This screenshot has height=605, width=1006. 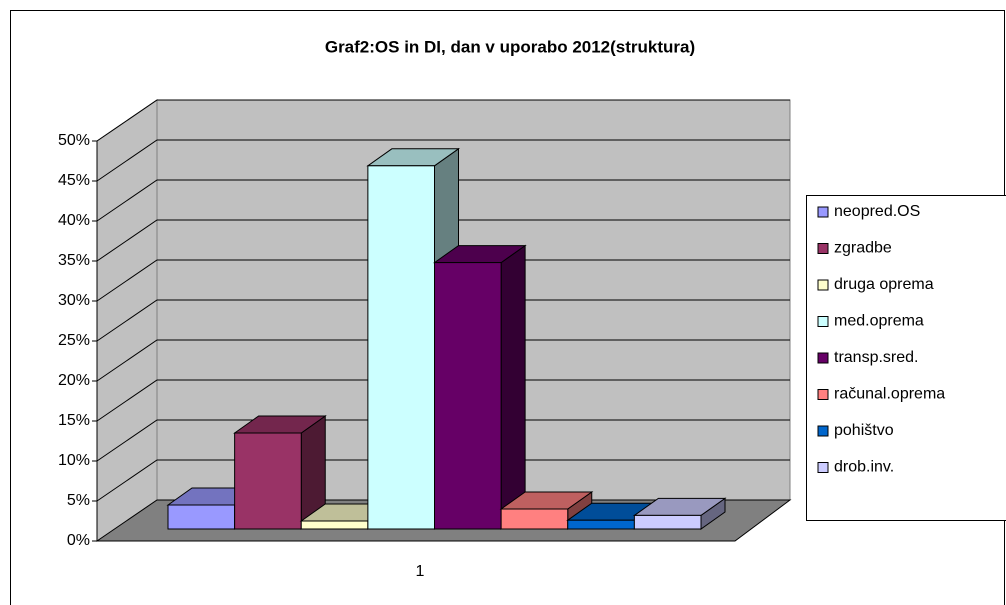 What do you see at coordinates (420, 571) in the screenshot?
I see `x-tick-label: 1` at bounding box center [420, 571].